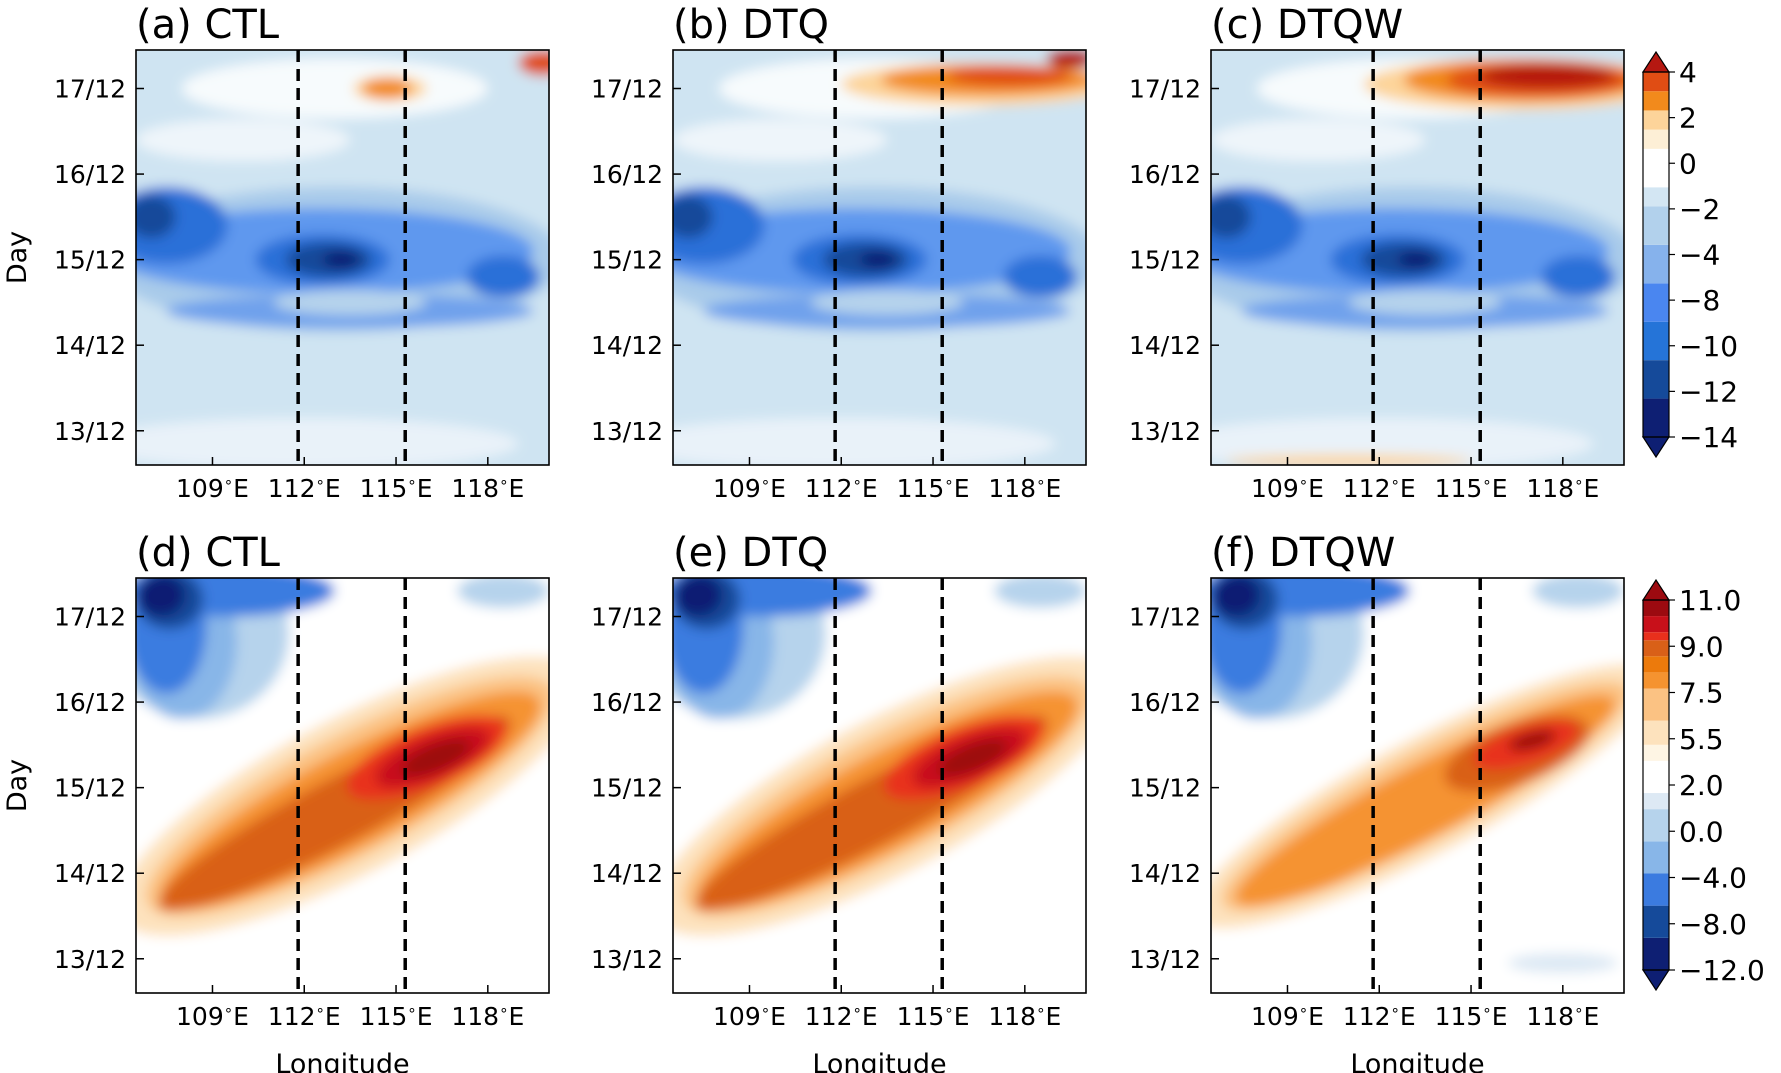  I want to click on colorbar-top: 4 2 0 −2 −4 −8 −10 −12 −14, so click(1689, 254).